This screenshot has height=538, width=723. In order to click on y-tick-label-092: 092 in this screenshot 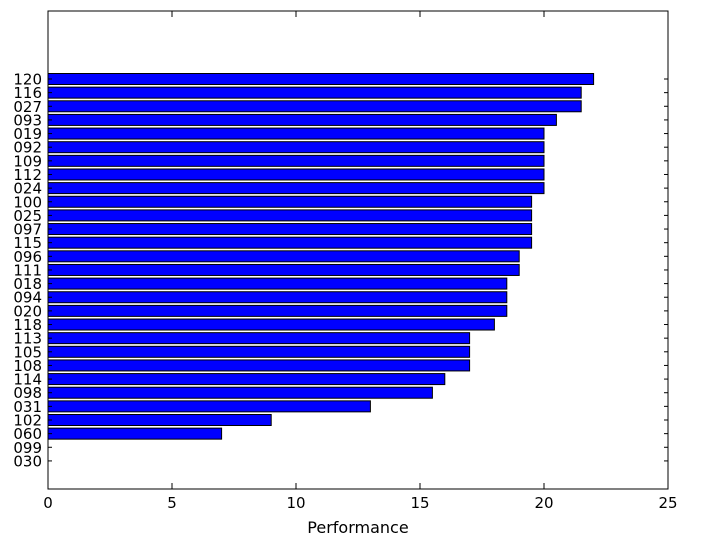, I will do `click(27, 148)`.